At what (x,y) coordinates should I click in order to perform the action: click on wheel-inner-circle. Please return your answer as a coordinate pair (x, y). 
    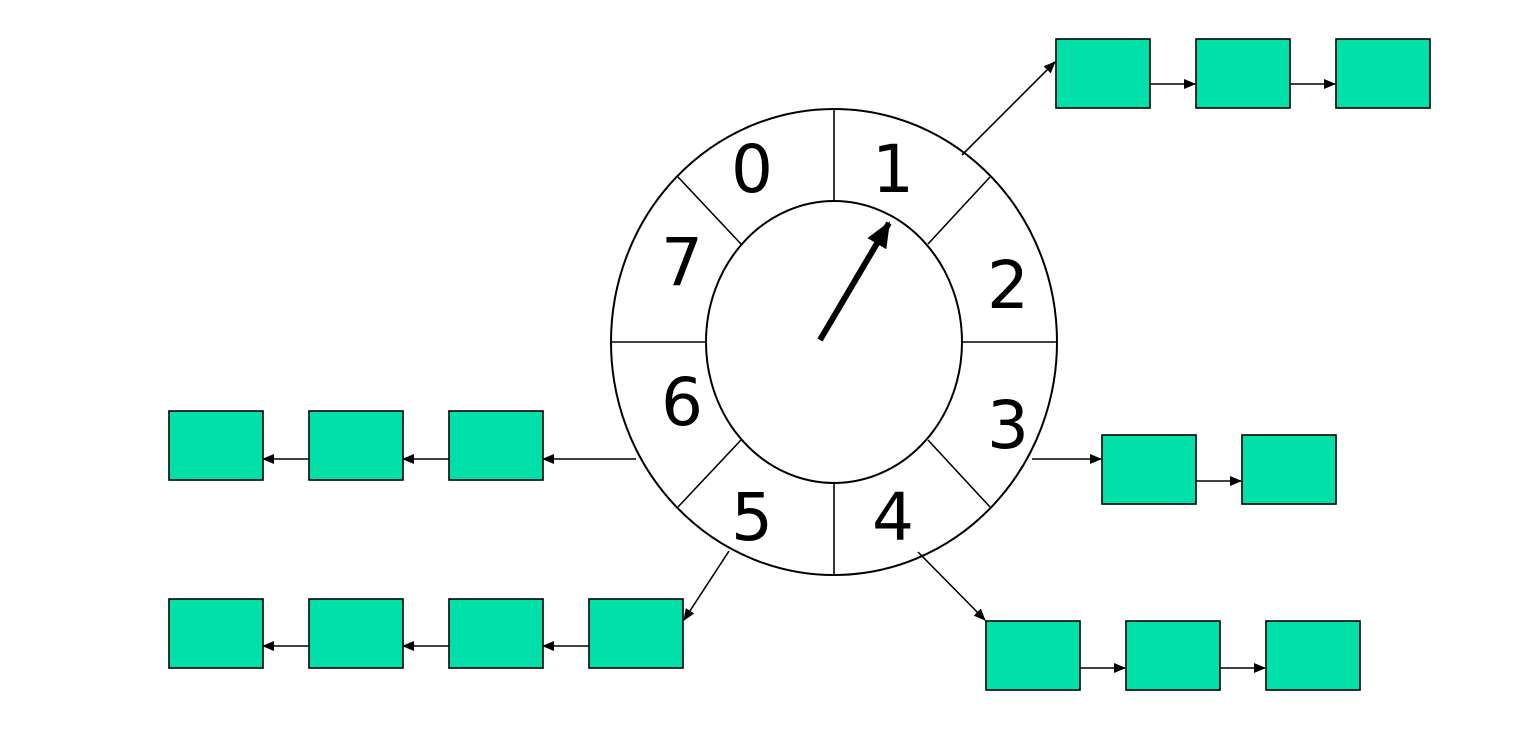
    Looking at the image, I should click on (834, 342).